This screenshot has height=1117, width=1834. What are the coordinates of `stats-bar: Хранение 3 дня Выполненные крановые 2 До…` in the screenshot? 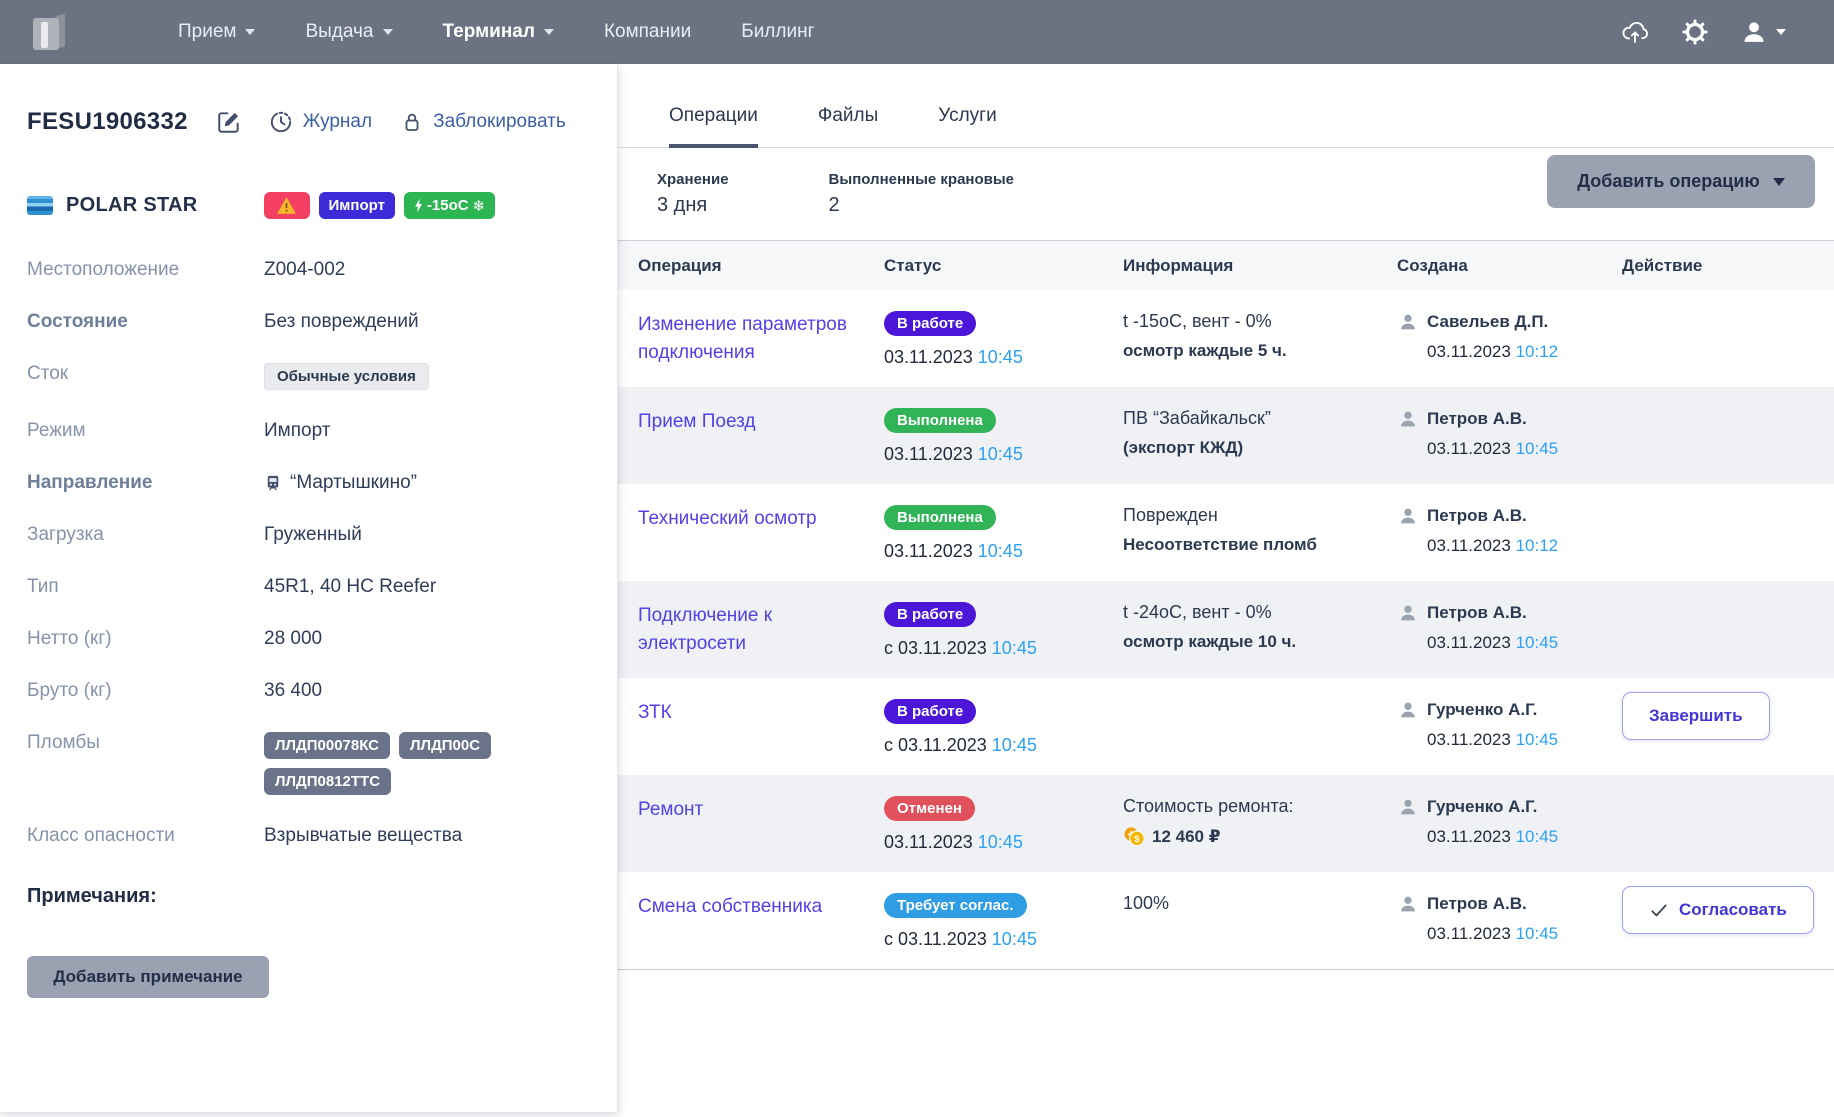 It's located at (1226, 194).